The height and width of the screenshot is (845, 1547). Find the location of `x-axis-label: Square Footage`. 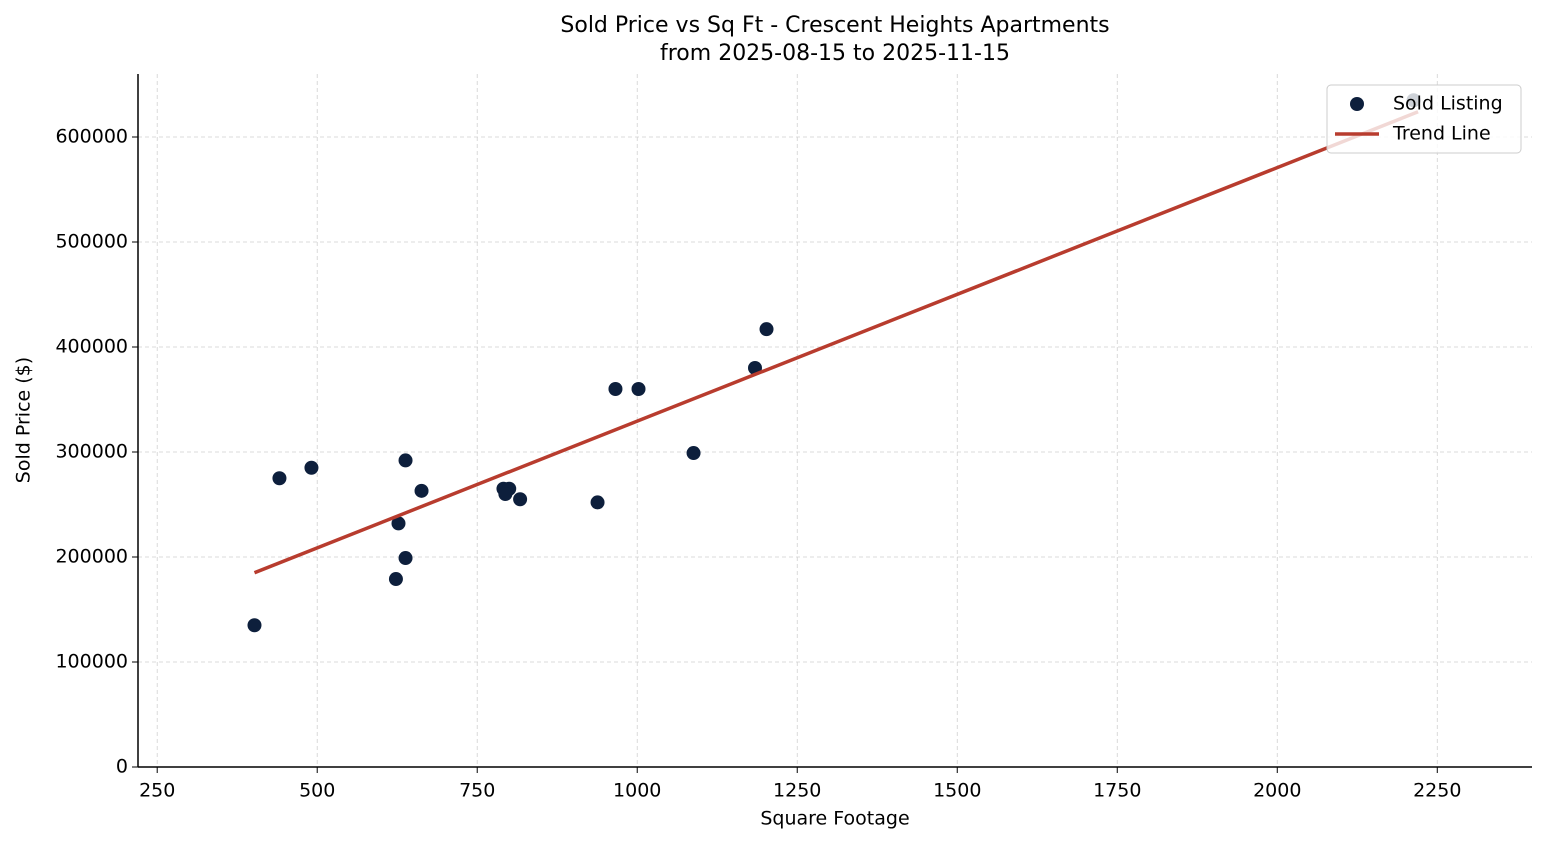

x-axis-label: Square Footage is located at coordinates (834, 819).